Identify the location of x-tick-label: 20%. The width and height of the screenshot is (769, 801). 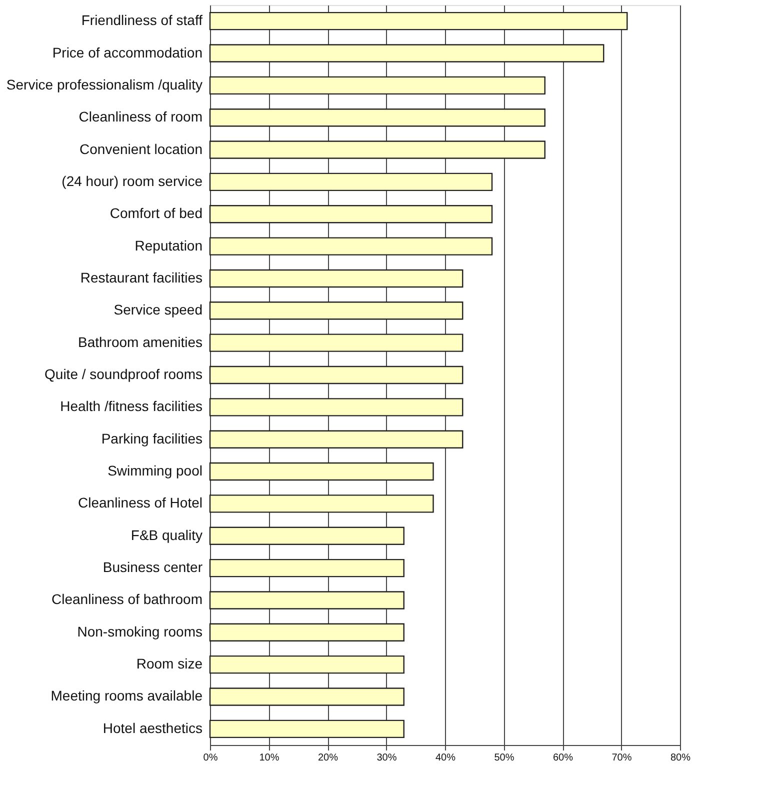
(328, 758).